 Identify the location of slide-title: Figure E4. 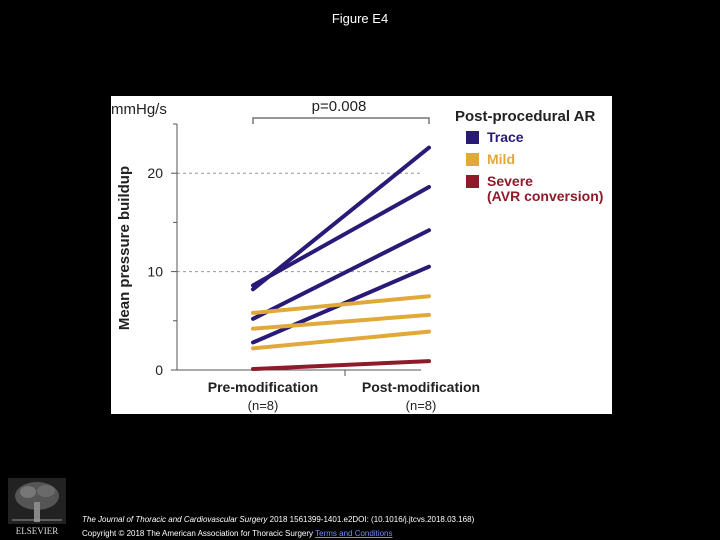
(360, 18).